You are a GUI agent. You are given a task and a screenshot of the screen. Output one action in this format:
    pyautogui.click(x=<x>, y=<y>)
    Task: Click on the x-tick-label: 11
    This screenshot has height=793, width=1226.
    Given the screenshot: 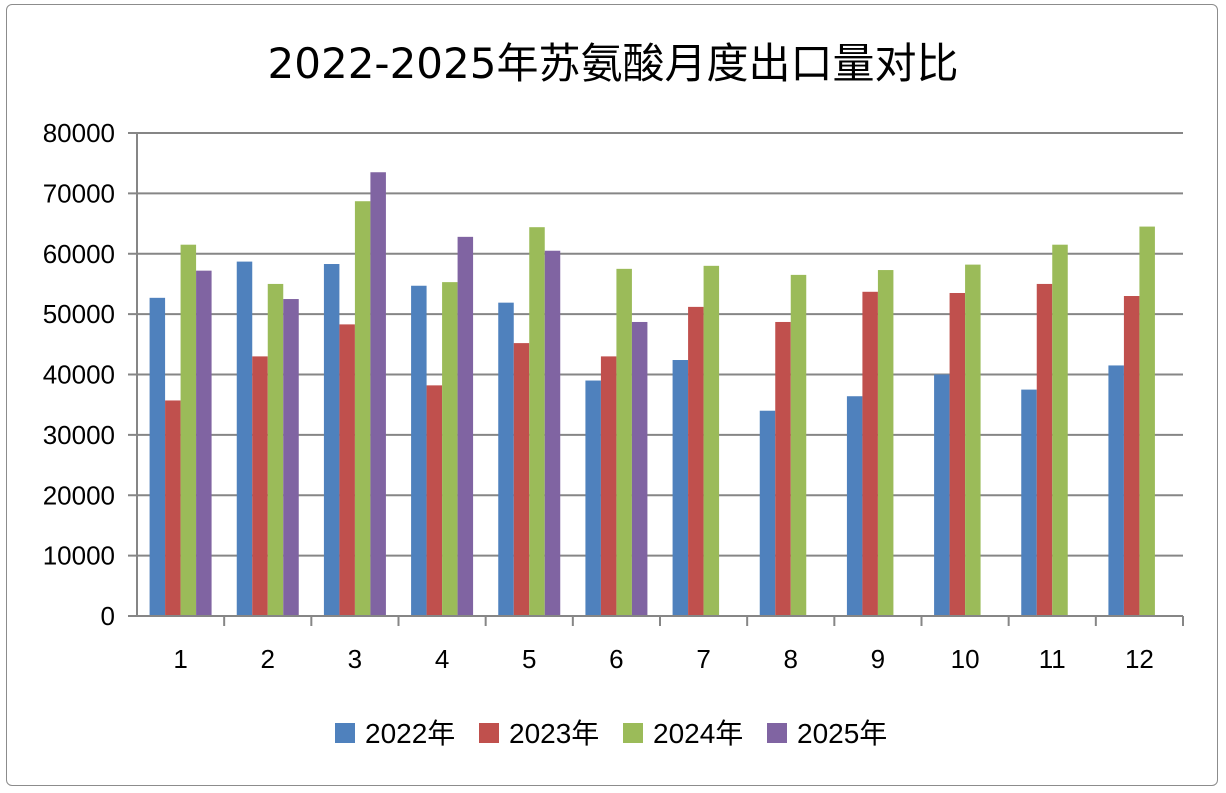 What is the action you would take?
    pyautogui.click(x=1052, y=659)
    